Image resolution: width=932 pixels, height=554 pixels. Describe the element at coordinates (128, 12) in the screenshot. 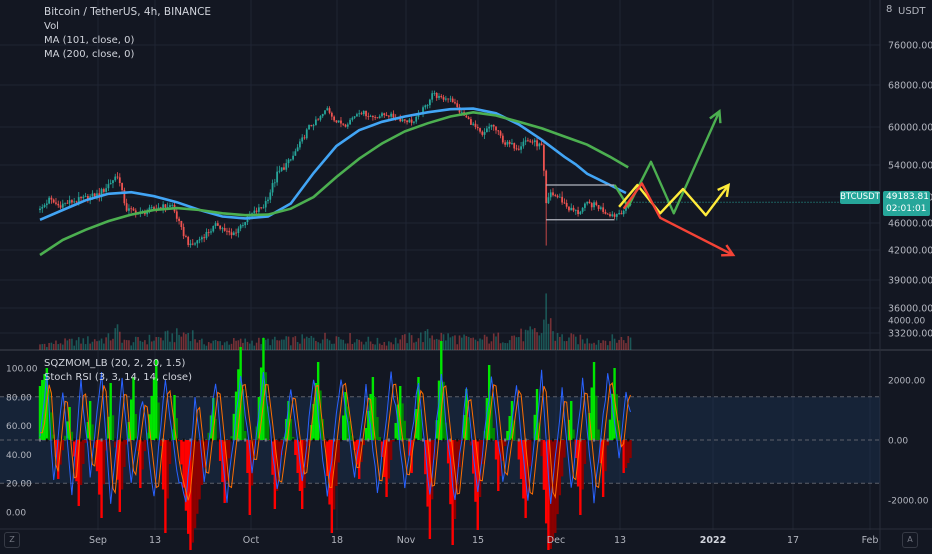

I see `symbol-title: Bitcoin / TetherUS, 4h, BINANCE` at that location.